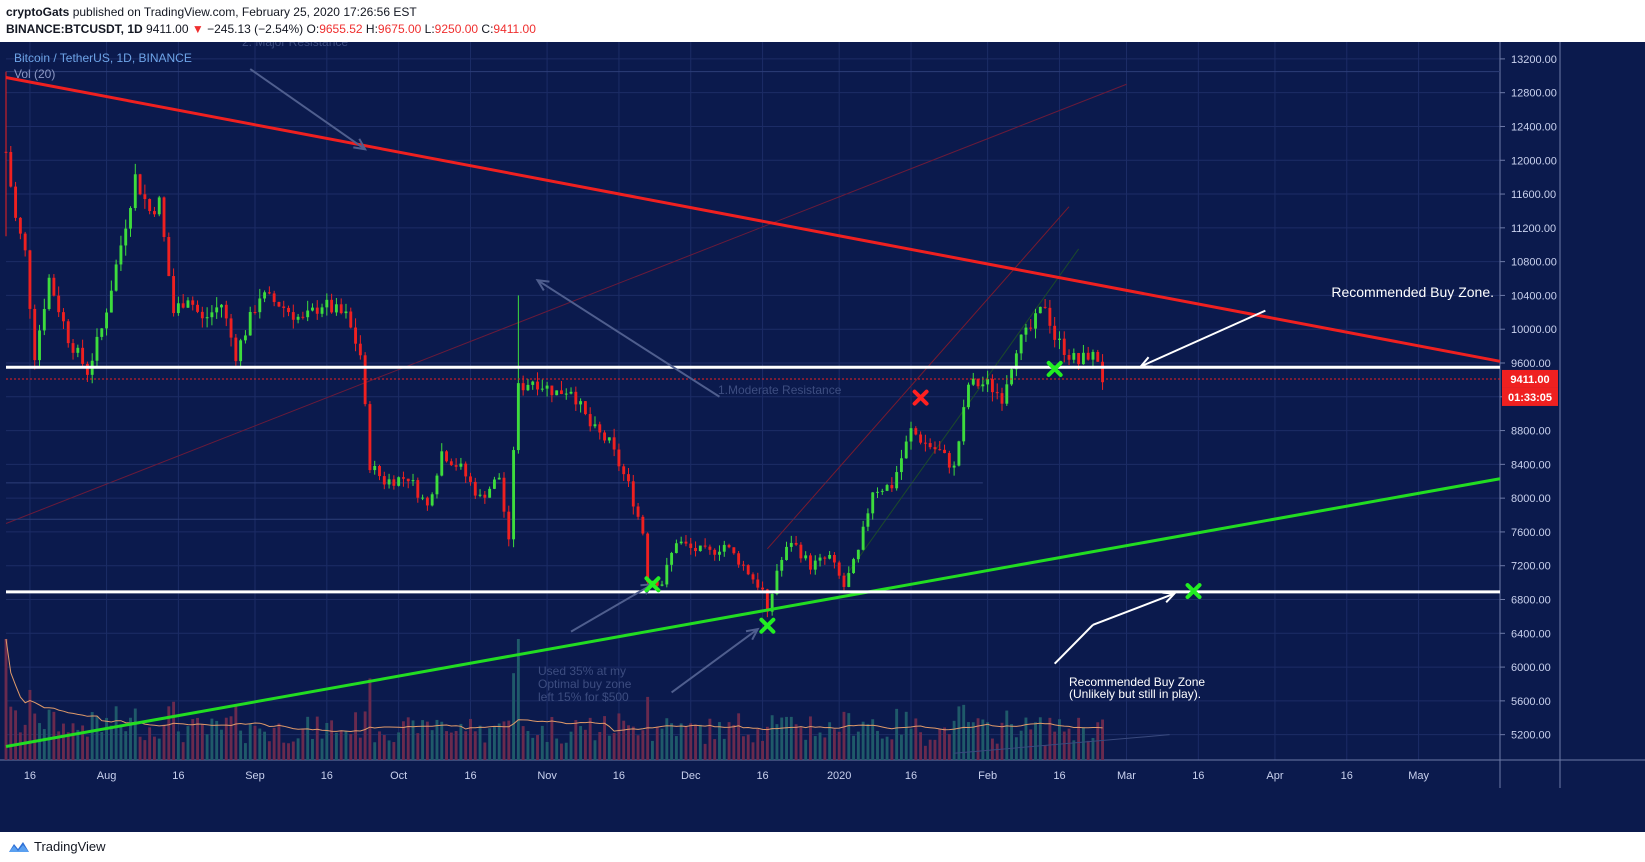  Describe the element at coordinates (167, 29) in the screenshot. I see `last-price: 9411.00` at that location.